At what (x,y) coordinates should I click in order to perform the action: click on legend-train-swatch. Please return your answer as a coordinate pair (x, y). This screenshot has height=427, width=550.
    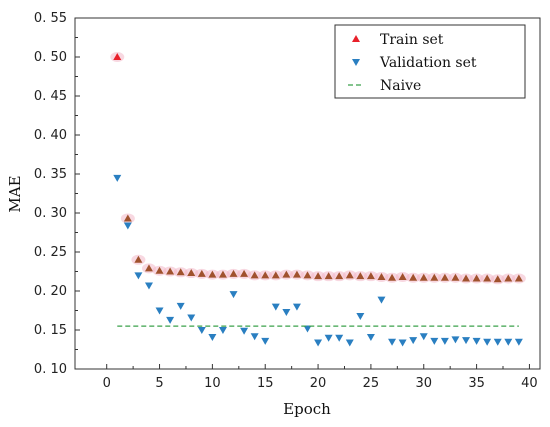
    Looking at the image, I should click on (356, 38).